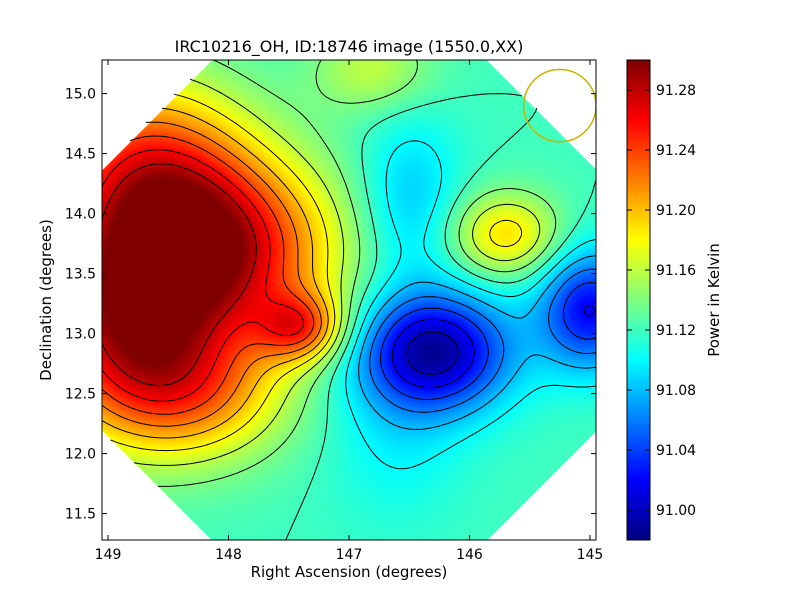  What do you see at coordinates (676, 91) in the screenshot?
I see `colorbar-tick-label: 91.28` at bounding box center [676, 91].